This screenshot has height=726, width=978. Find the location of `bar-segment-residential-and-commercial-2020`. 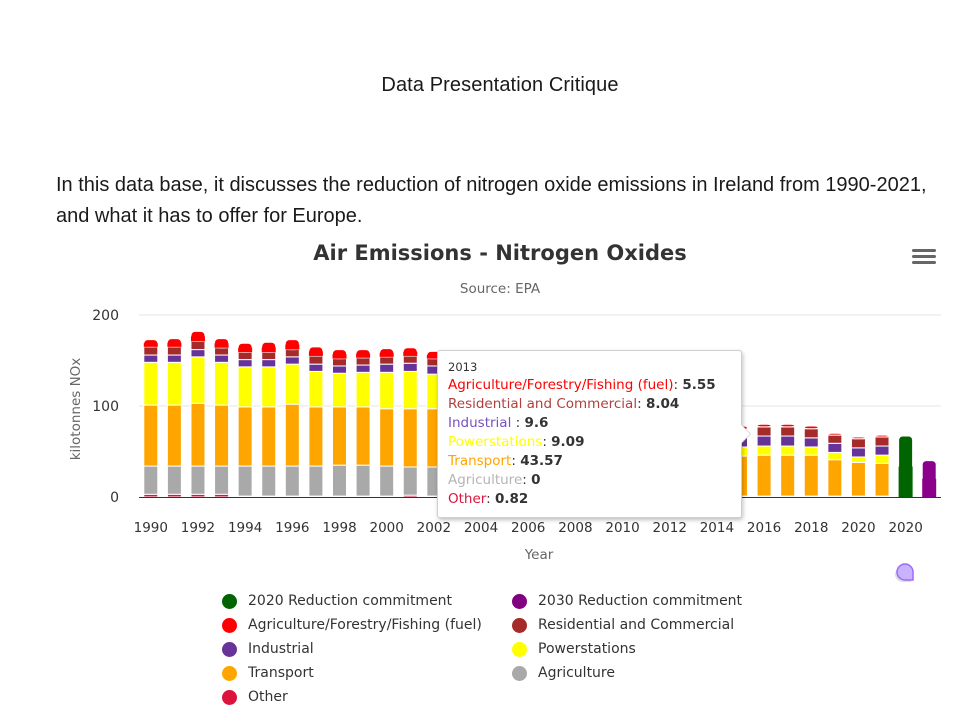

bar-segment-residential-and-commercial-2020 is located at coordinates (858, 443).